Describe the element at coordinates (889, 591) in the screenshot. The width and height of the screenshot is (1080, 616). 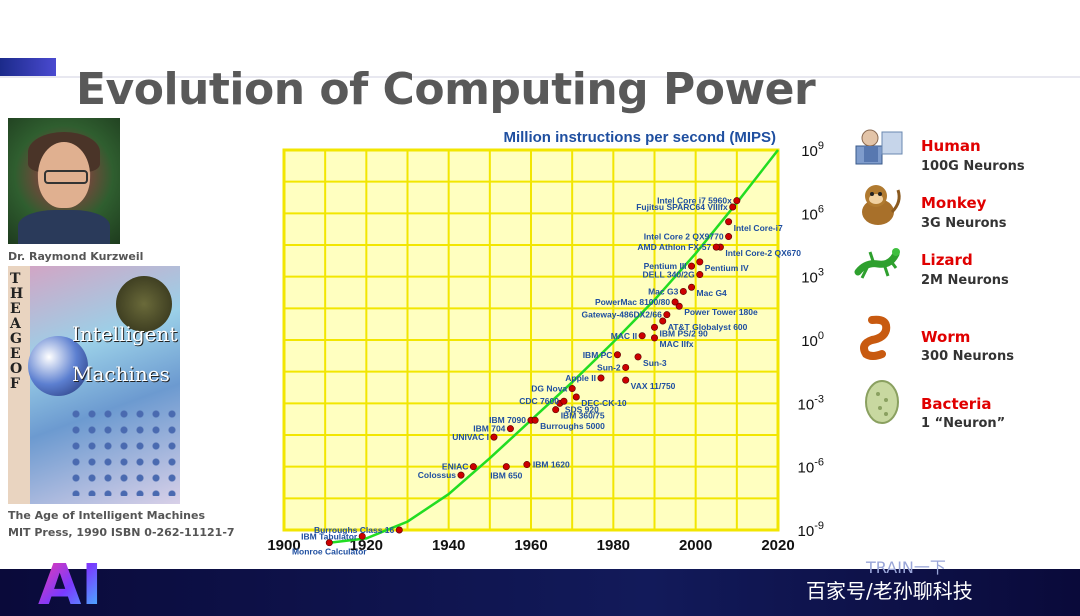
I see `watermark-bottom: 百家号/老孙聊科技` at that location.